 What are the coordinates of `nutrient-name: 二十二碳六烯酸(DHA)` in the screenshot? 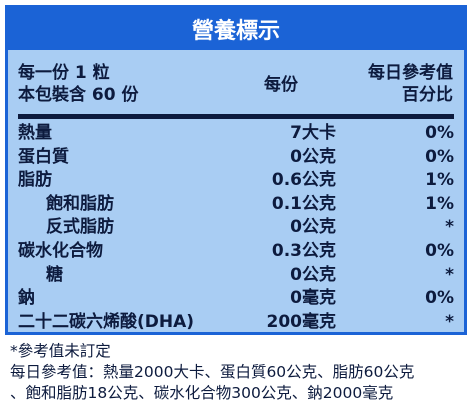 It's located at (106, 321).